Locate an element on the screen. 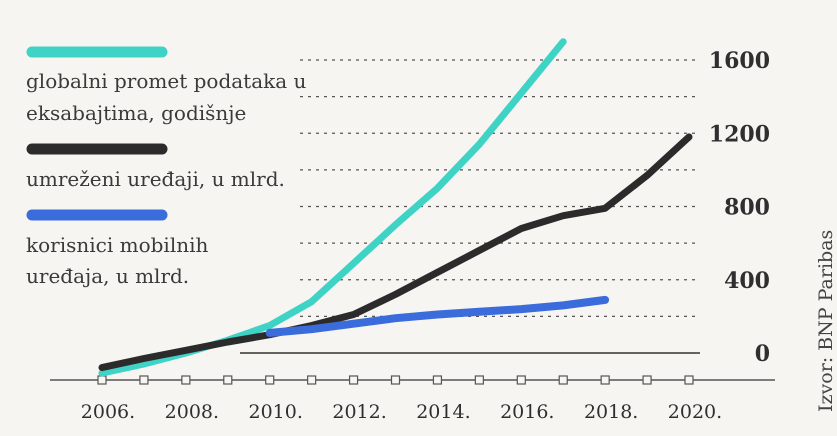 The height and width of the screenshot is (436, 837). y-tick-labels: 0 400 800 1200 1600 is located at coordinates (739, 207).